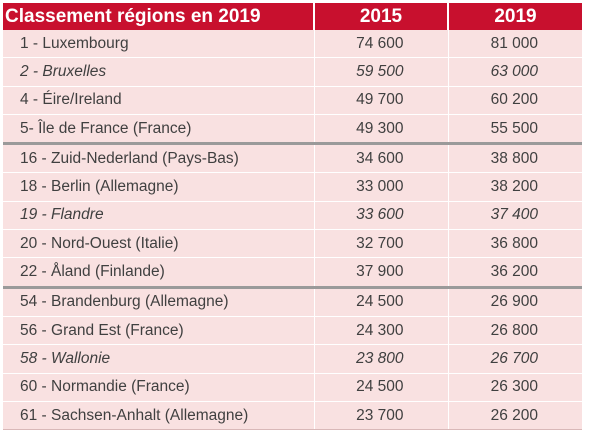 The image size is (600, 432). What do you see at coordinates (381, 216) in the screenshot?
I see `value-2015-cell: 33 600` at bounding box center [381, 216].